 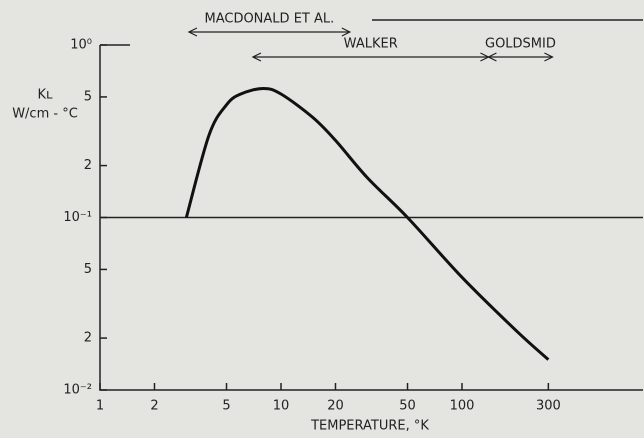 I want to click on x-tick-label: 50, so click(x=407, y=406).